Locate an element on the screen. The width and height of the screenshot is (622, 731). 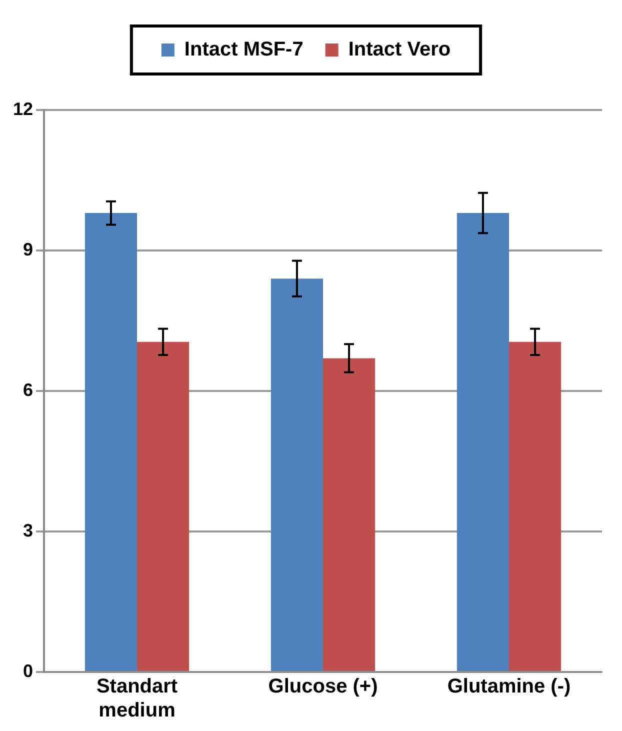
y-tick-label: 12 is located at coordinates (23, 108).